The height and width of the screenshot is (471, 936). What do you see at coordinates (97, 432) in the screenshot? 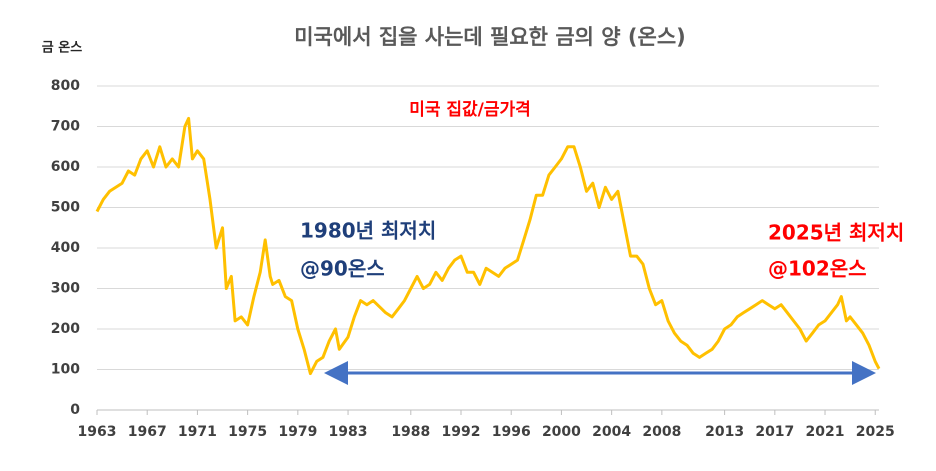
I see `x-tick-label: 1963` at bounding box center [97, 432].